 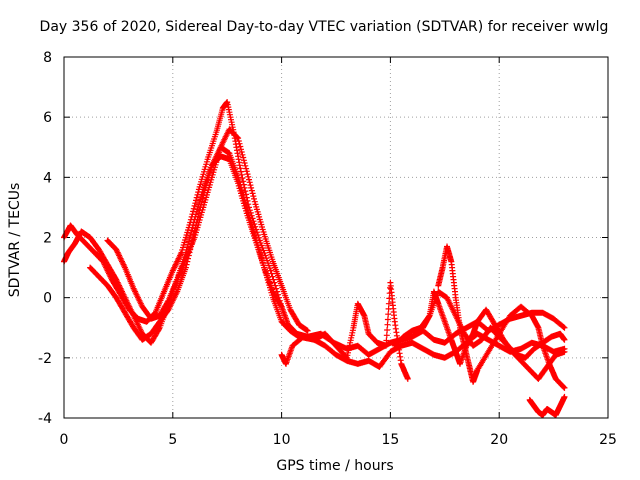 I want to click on x-tick-label: 0, so click(x=64, y=440).